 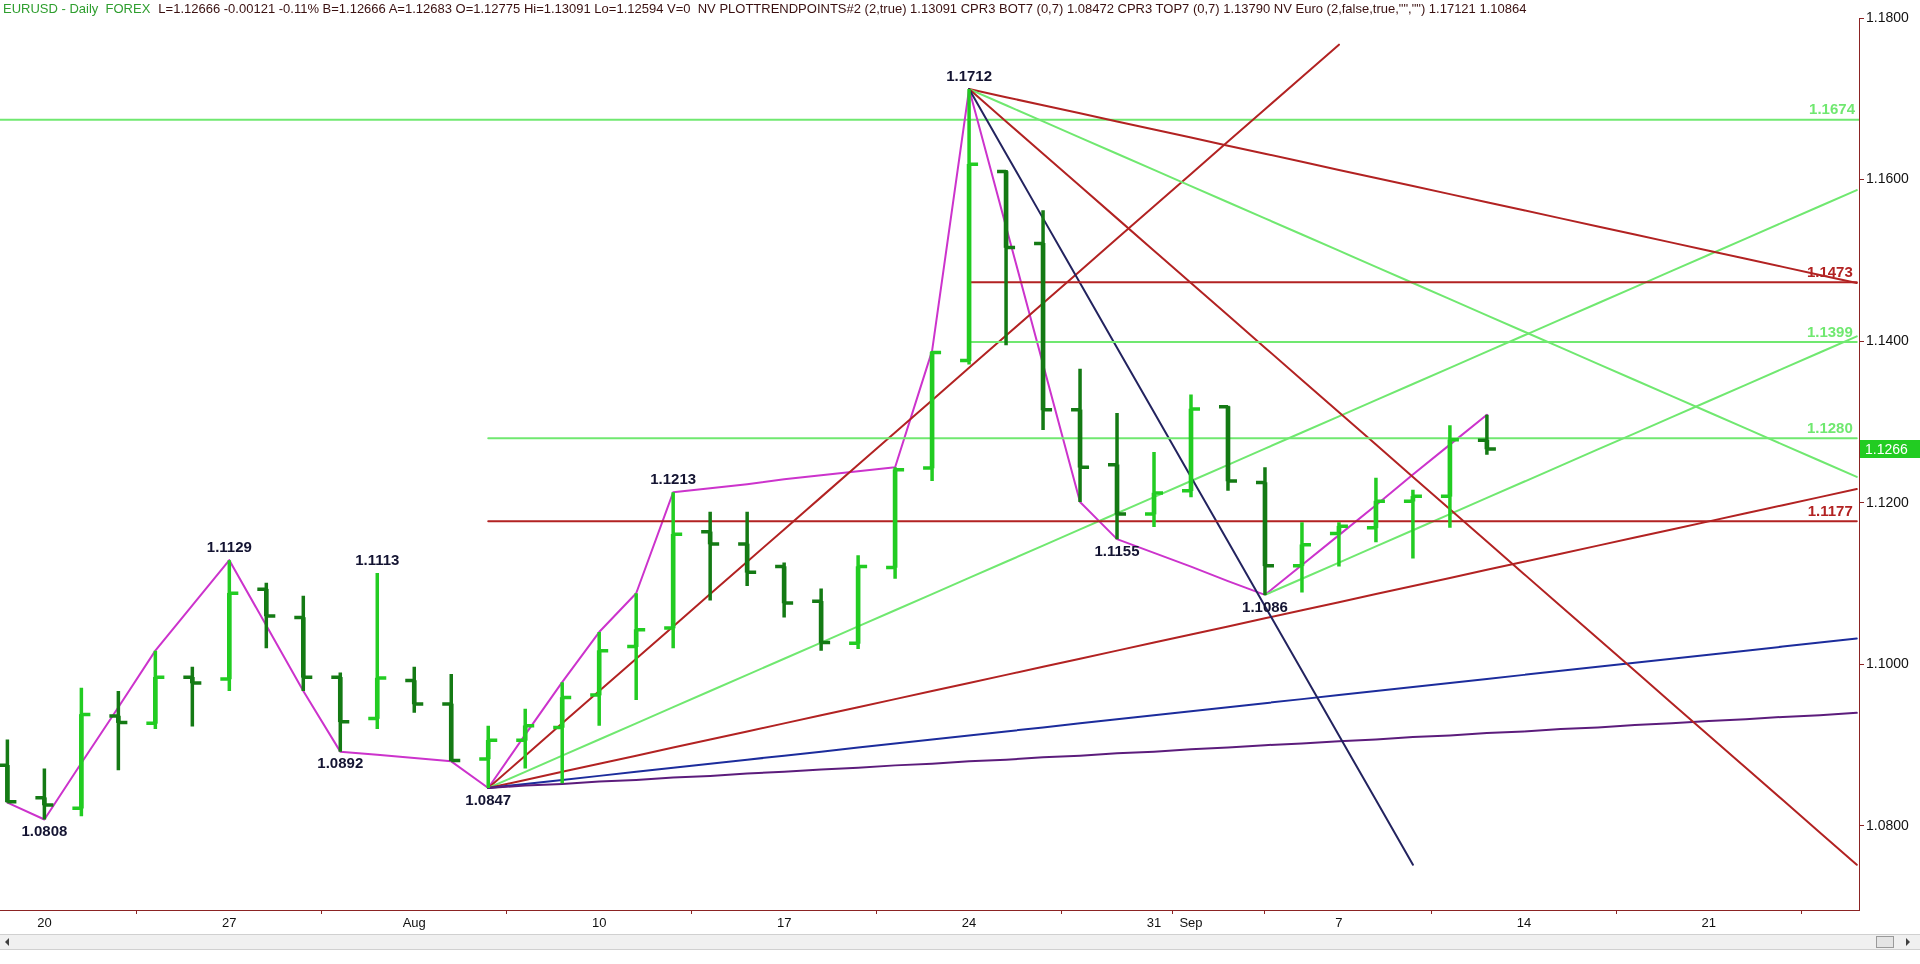 What do you see at coordinates (340, 763) in the screenshot?
I see `annotation: 1.0892` at bounding box center [340, 763].